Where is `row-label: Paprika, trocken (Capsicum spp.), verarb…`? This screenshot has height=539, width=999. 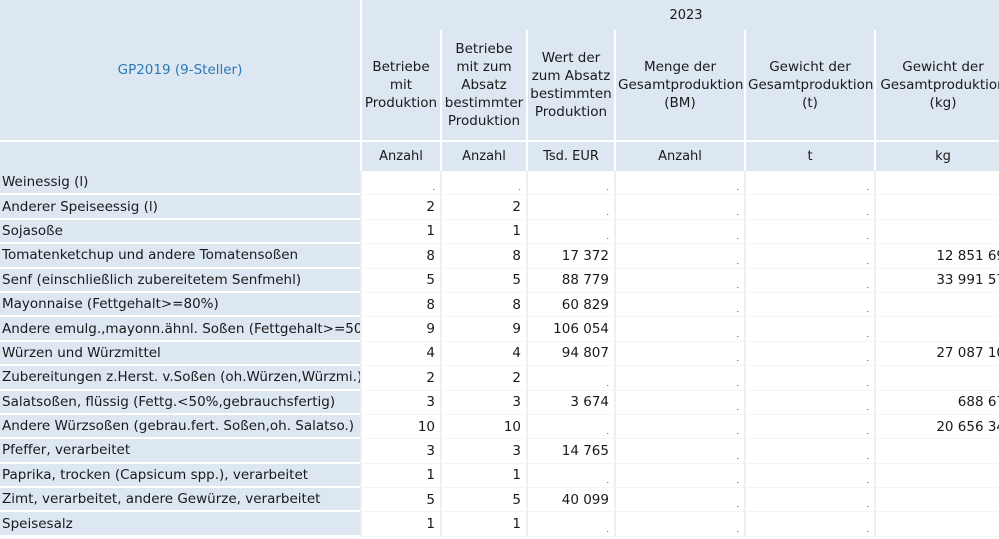
row-label: Paprika, trocken (Capsicum spp.), verarb… is located at coordinates (180, 476).